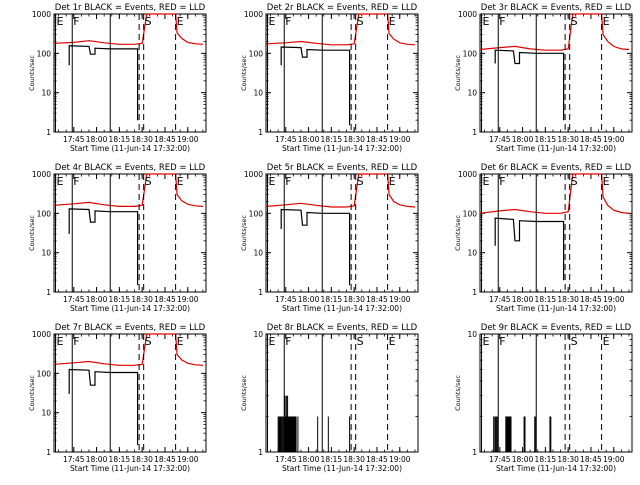  Describe the element at coordinates (130, 328) in the screenshot. I see `panel-title: Det 7r BLACK = Events, RED = LLD` at that location.